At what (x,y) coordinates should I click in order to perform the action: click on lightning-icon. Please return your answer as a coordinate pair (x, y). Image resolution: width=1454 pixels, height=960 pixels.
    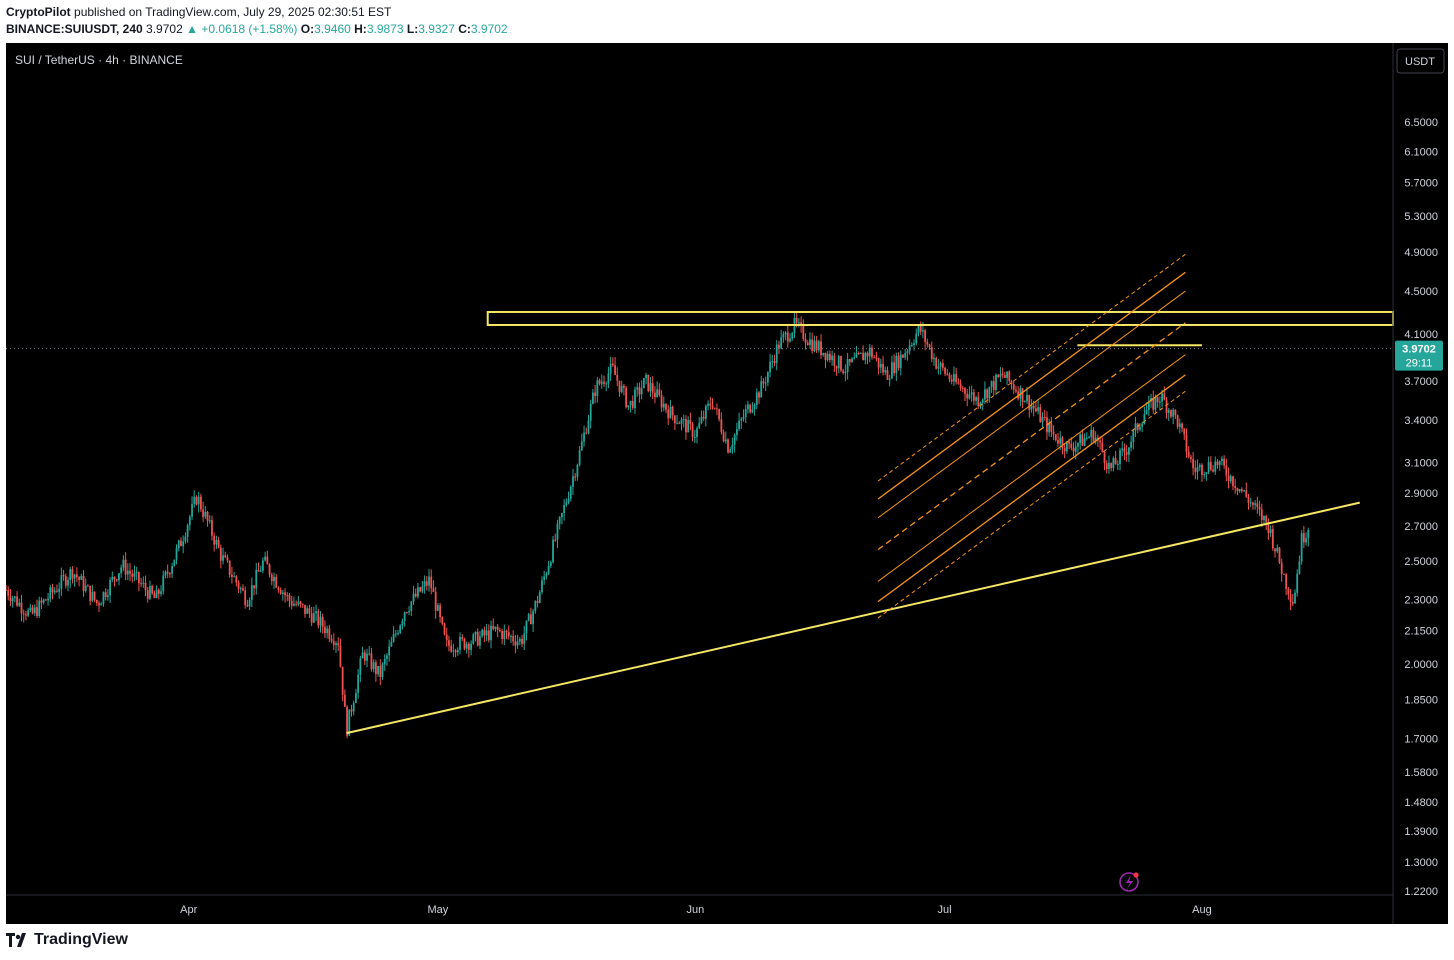
    Looking at the image, I should click on (1129, 882).